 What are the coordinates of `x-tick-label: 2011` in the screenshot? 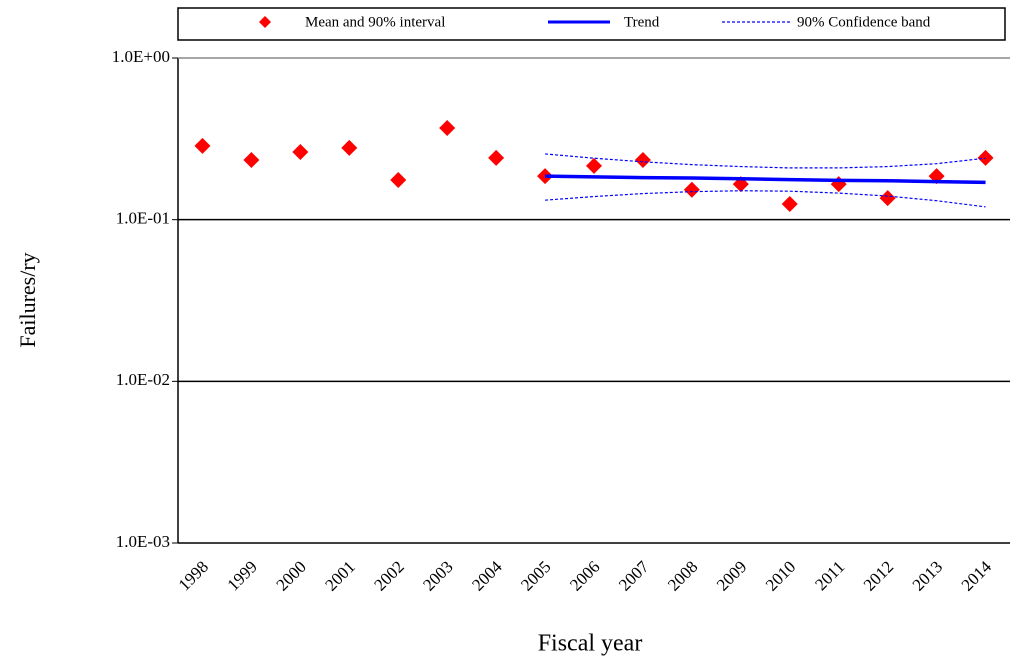 It's located at (829, 575).